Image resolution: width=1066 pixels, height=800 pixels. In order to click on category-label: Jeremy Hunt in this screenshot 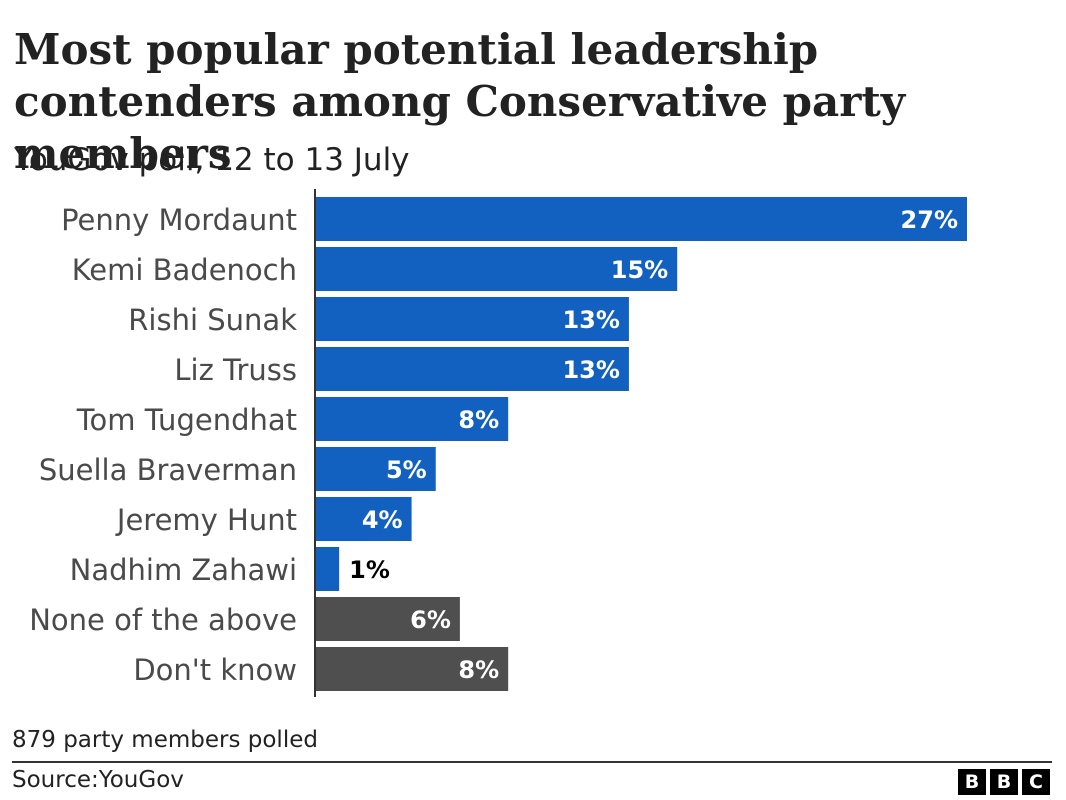, I will do `click(206, 520)`.